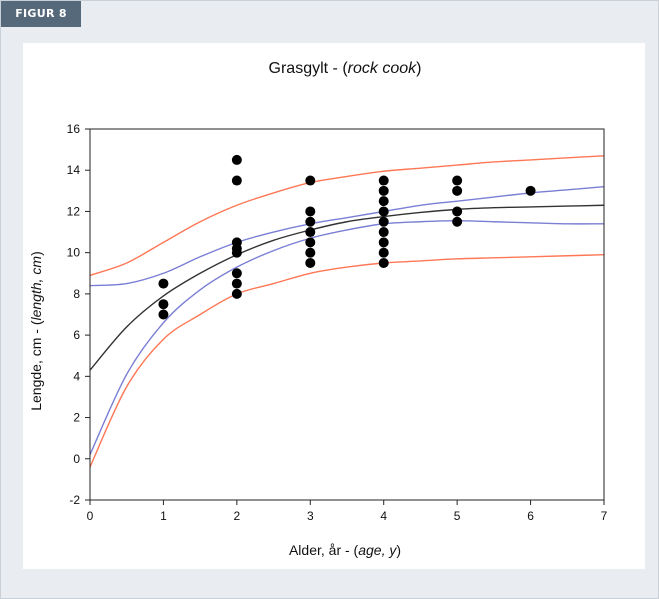 This screenshot has height=599, width=659. What do you see at coordinates (41, 14) in the screenshot?
I see `figure-tag: FIGUR 8` at bounding box center [41, 14].